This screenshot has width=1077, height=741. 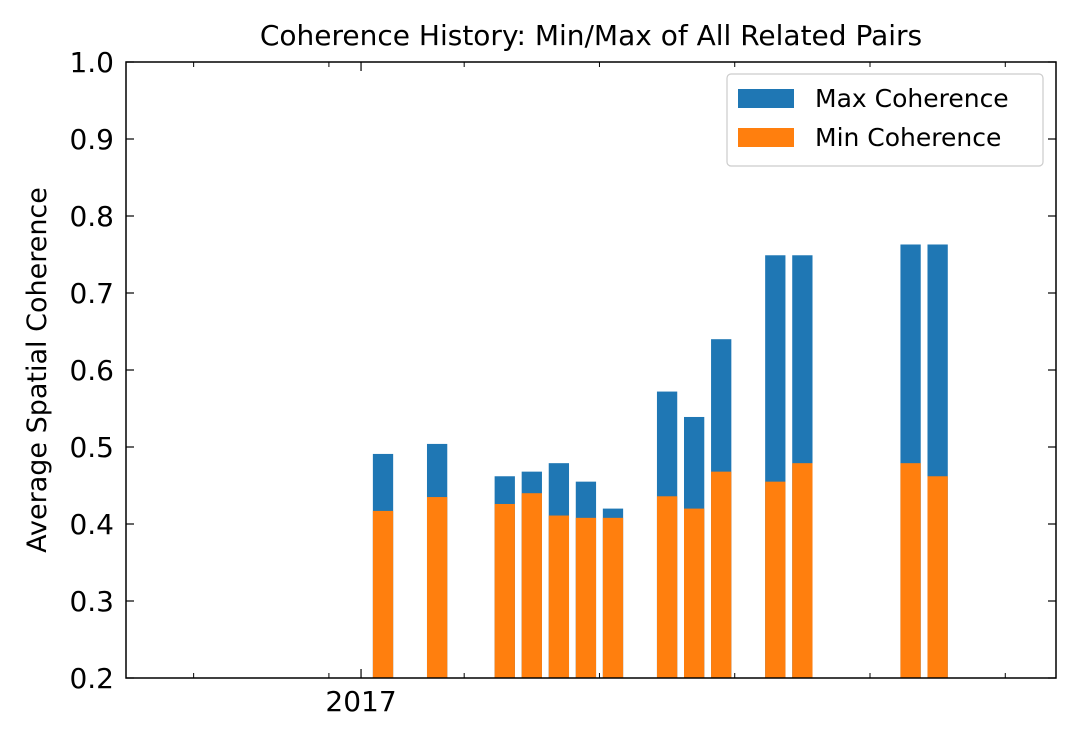 What do you see at coordinates (91, 293) in the screenshot?
I see `y-tick-label: 0.7` at bounding box center [91, 293].